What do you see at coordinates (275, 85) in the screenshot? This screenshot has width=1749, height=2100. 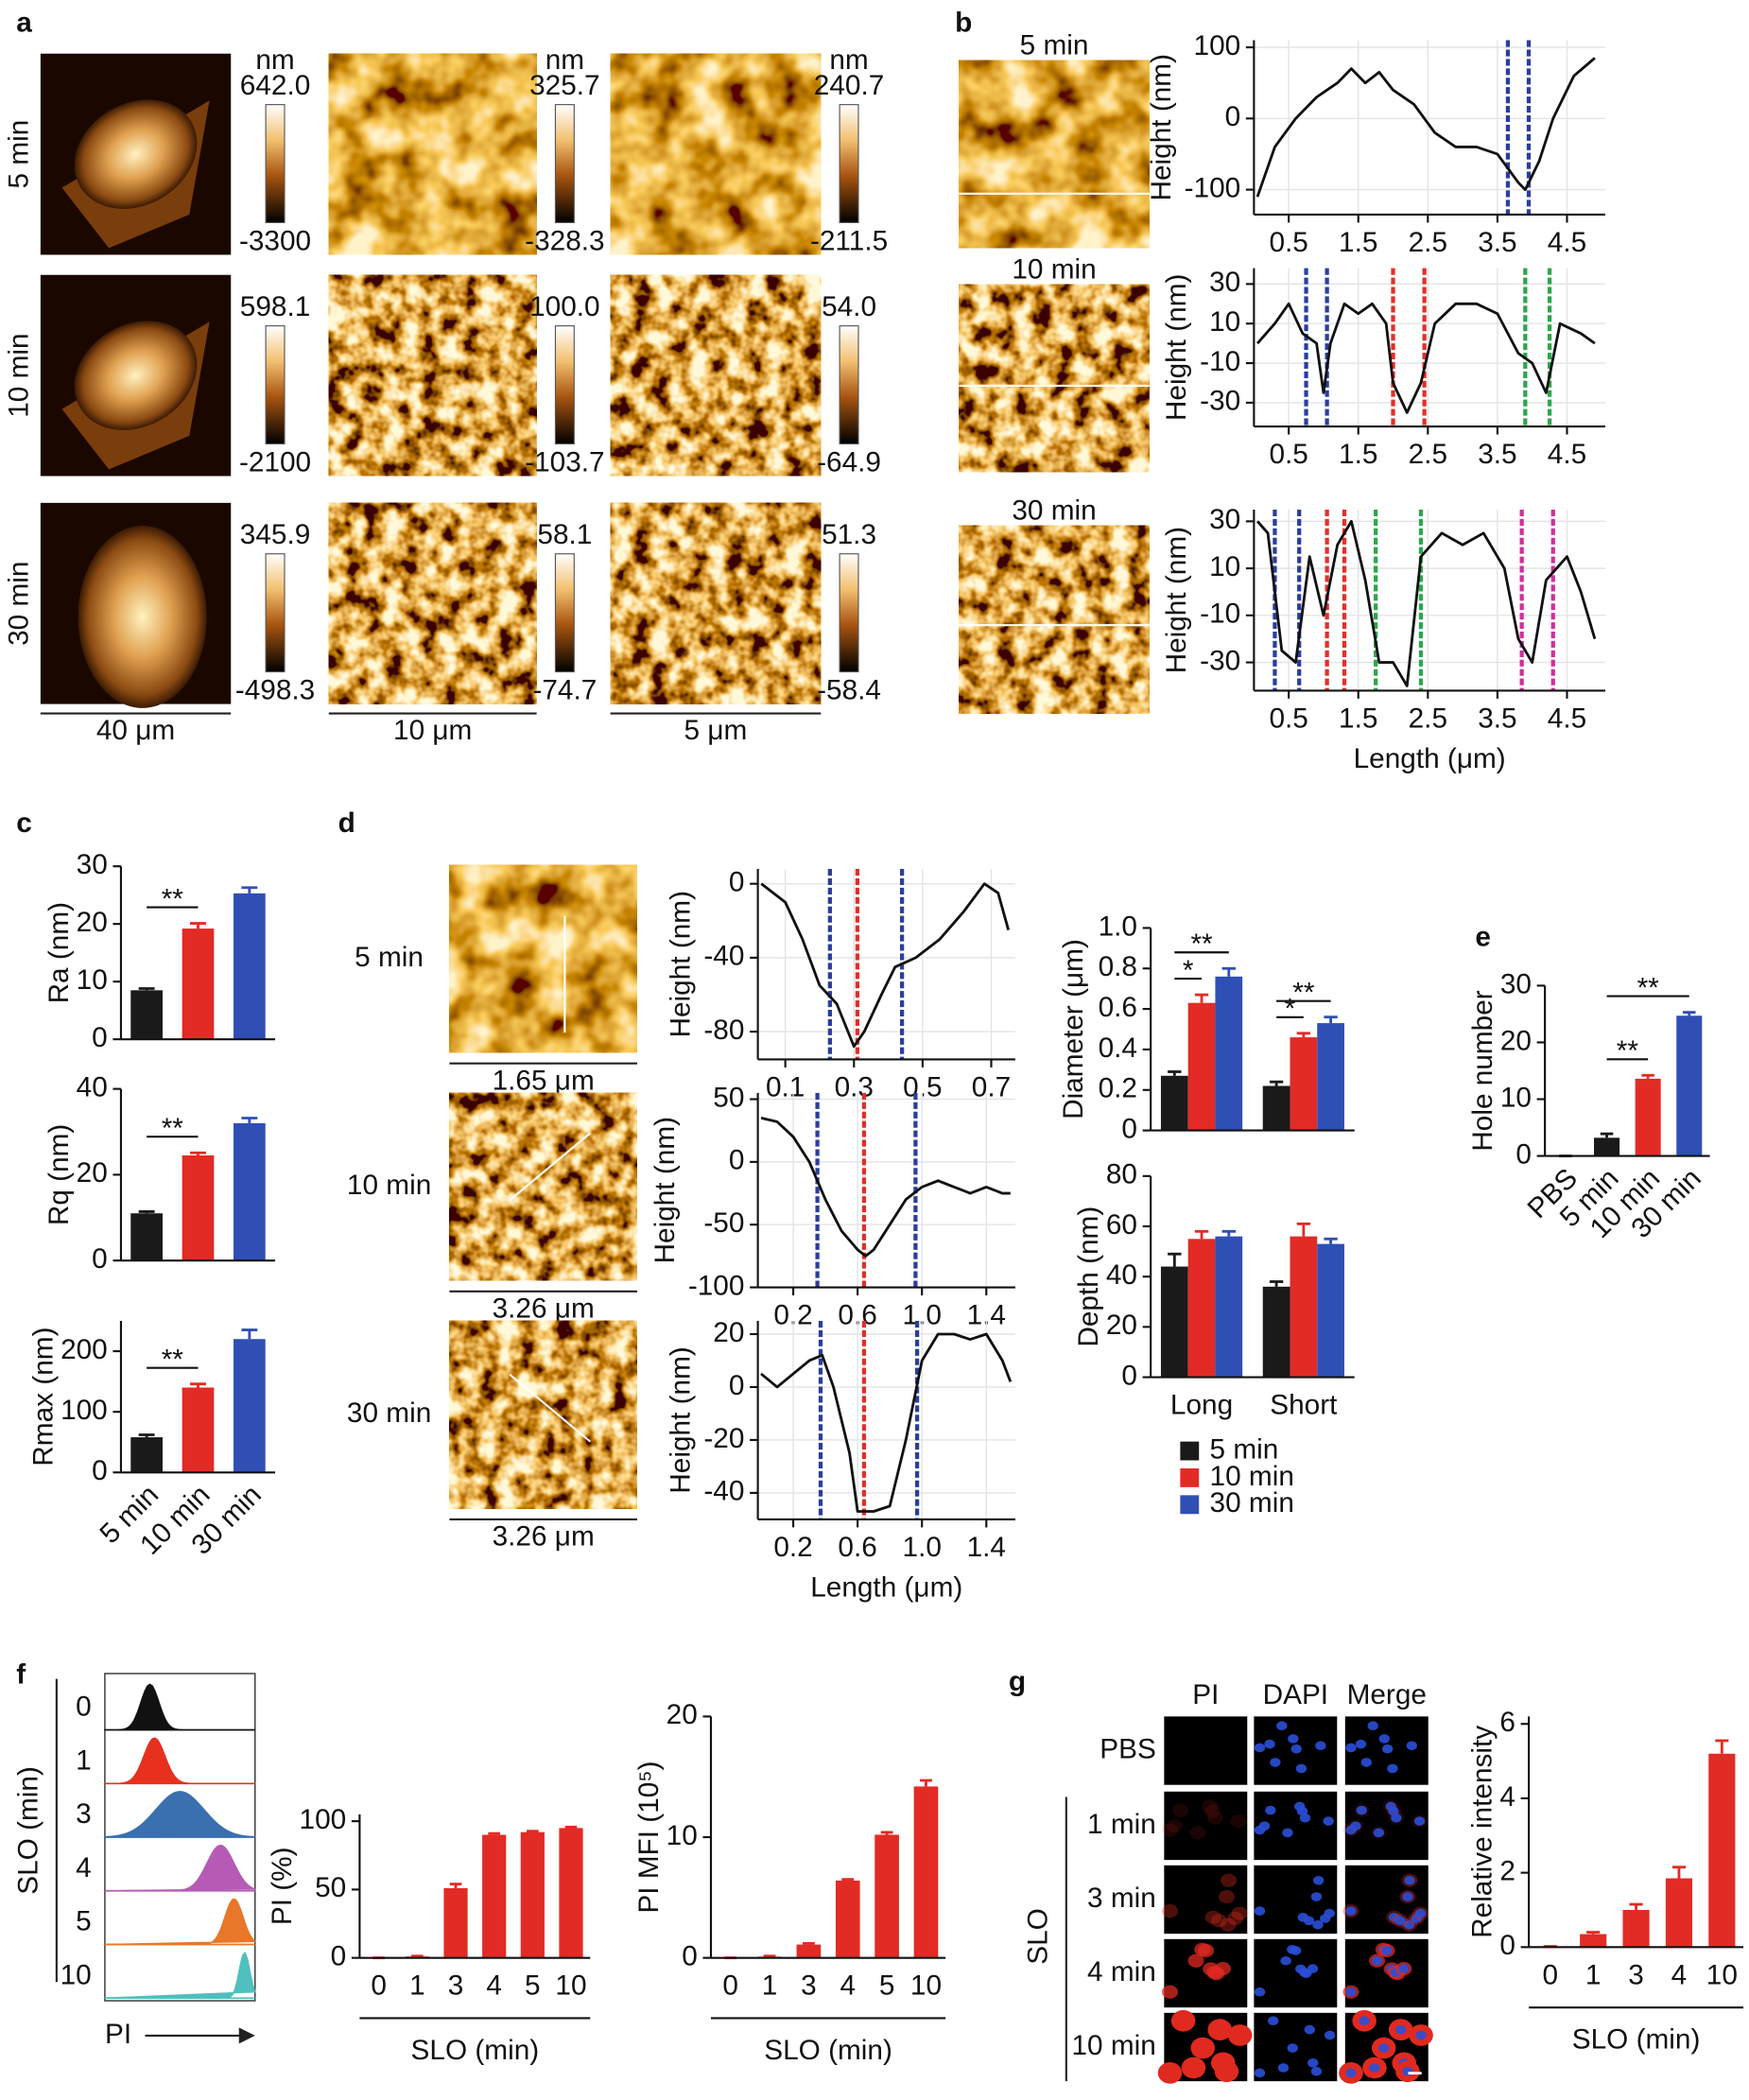 I see `colorbar-max: 642.0` at bounding box center [275, 85].